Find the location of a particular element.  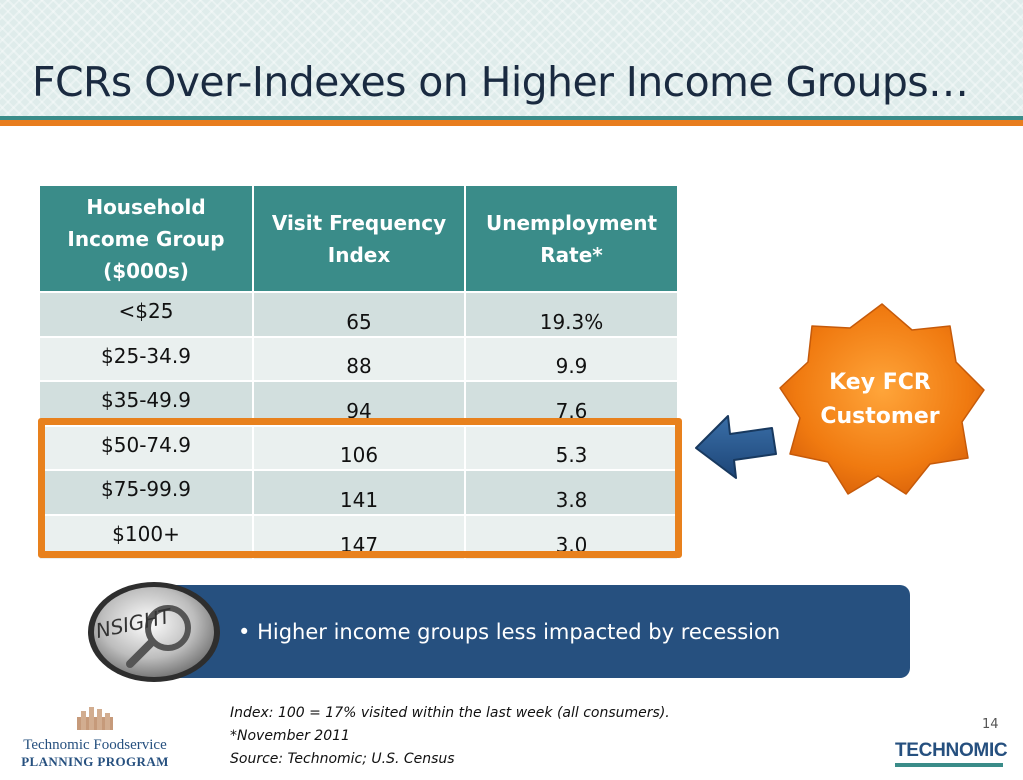

technomic-logo: TECHNOMIC is located at coordinates (951, 753).